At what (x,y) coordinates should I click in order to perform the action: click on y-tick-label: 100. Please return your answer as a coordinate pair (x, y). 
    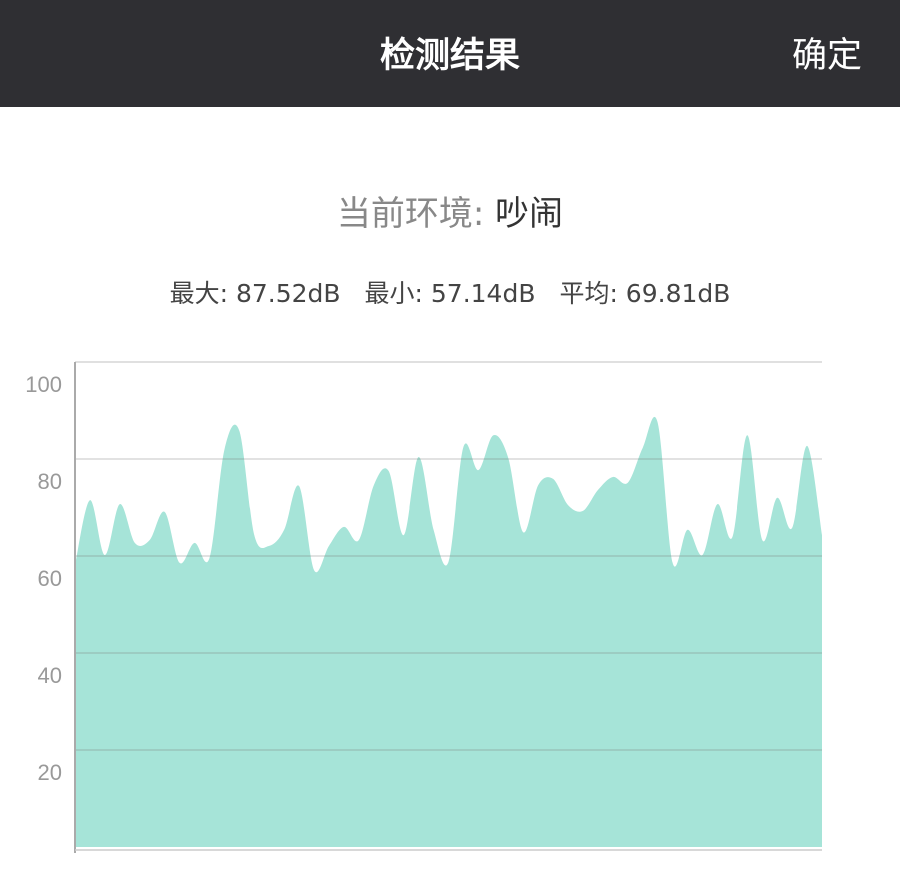
    Looking at the image, I should click on (43, 384).